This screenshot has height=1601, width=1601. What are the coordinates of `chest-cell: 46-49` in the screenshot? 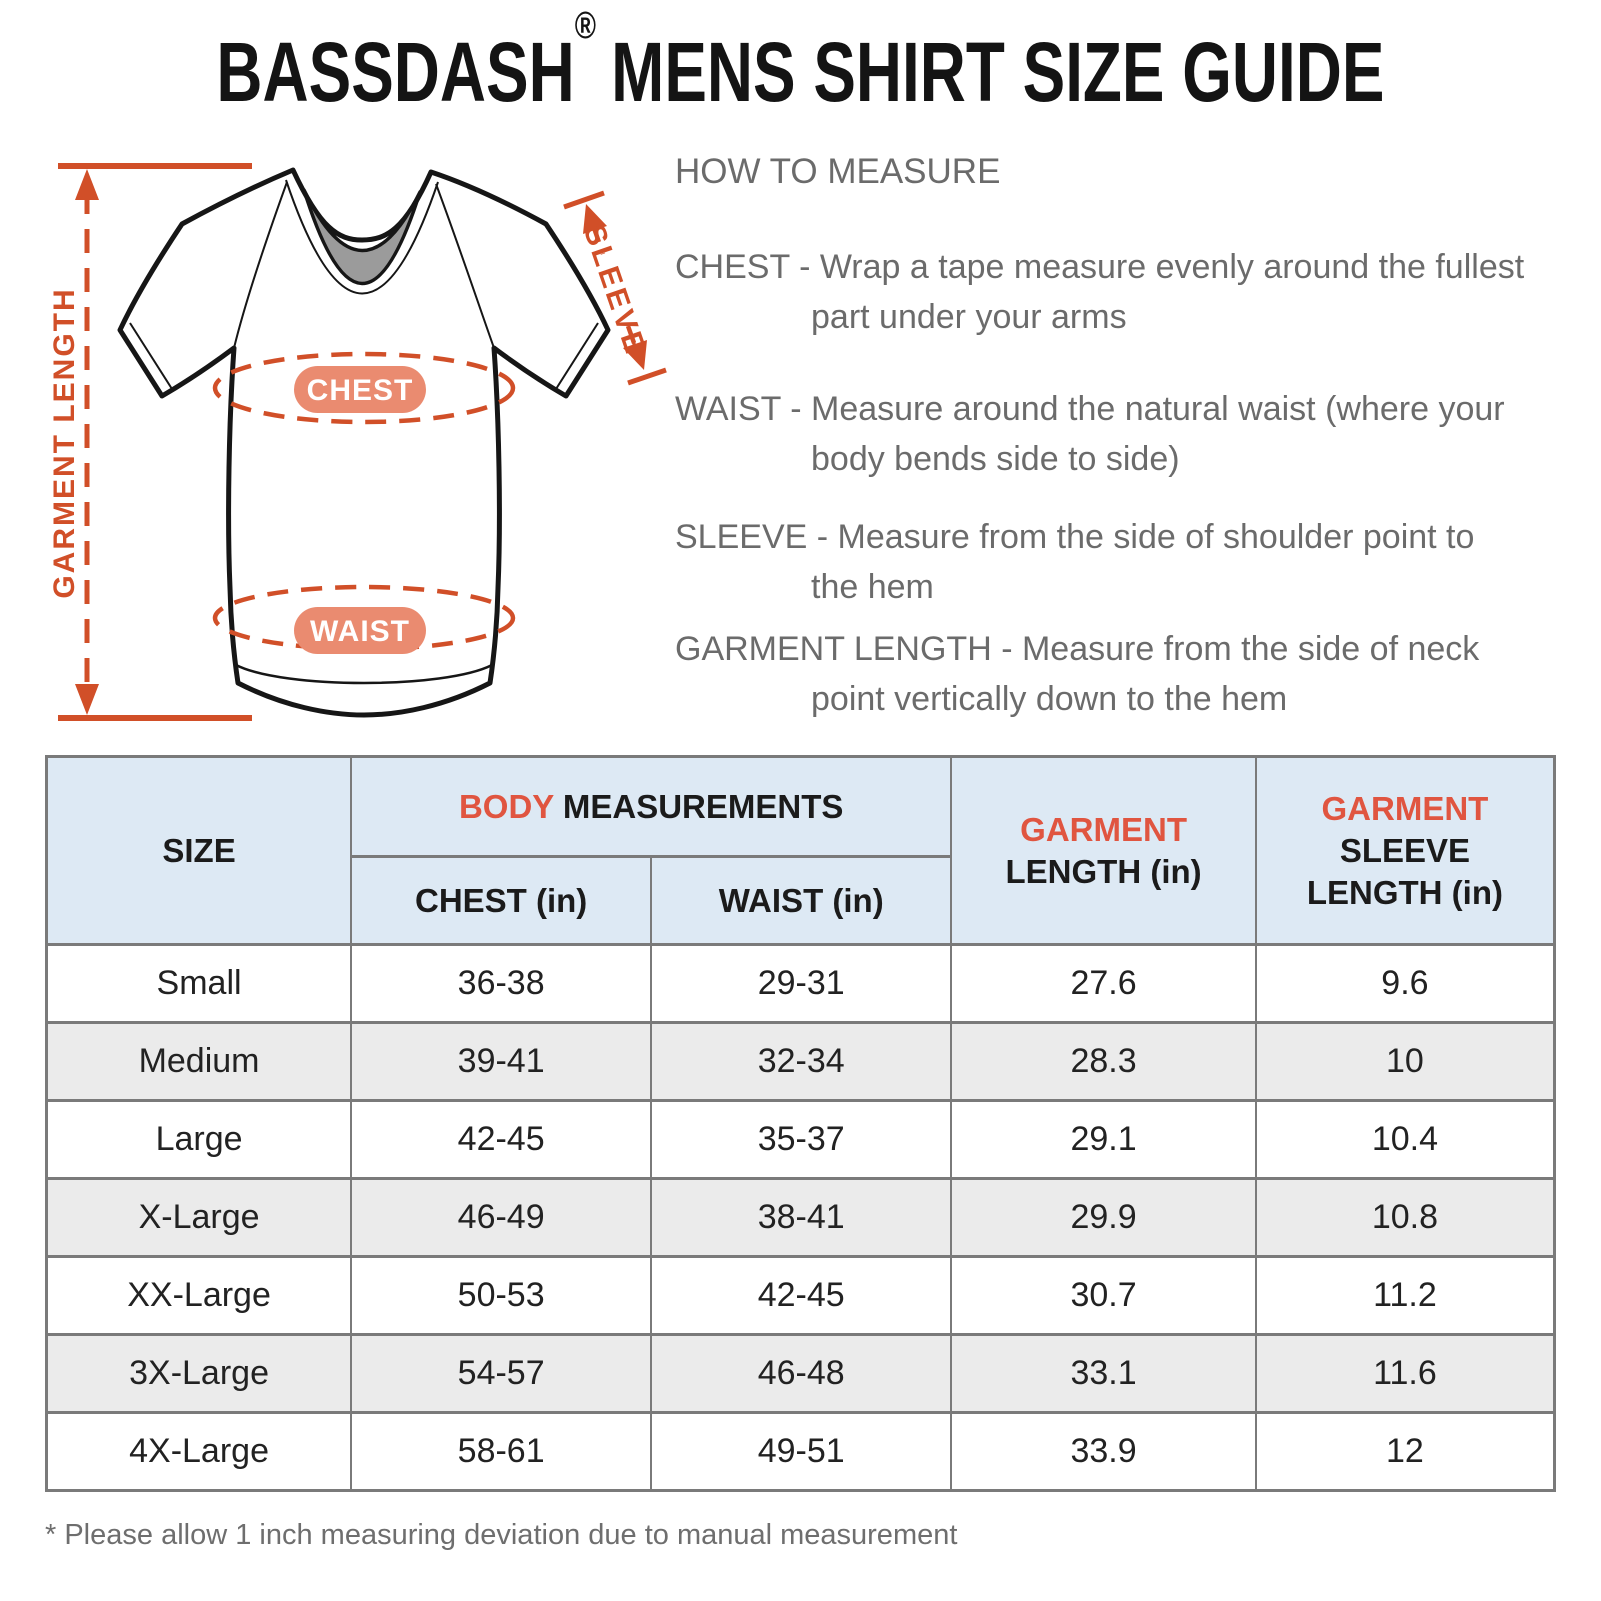 It's located at (501, 1217).